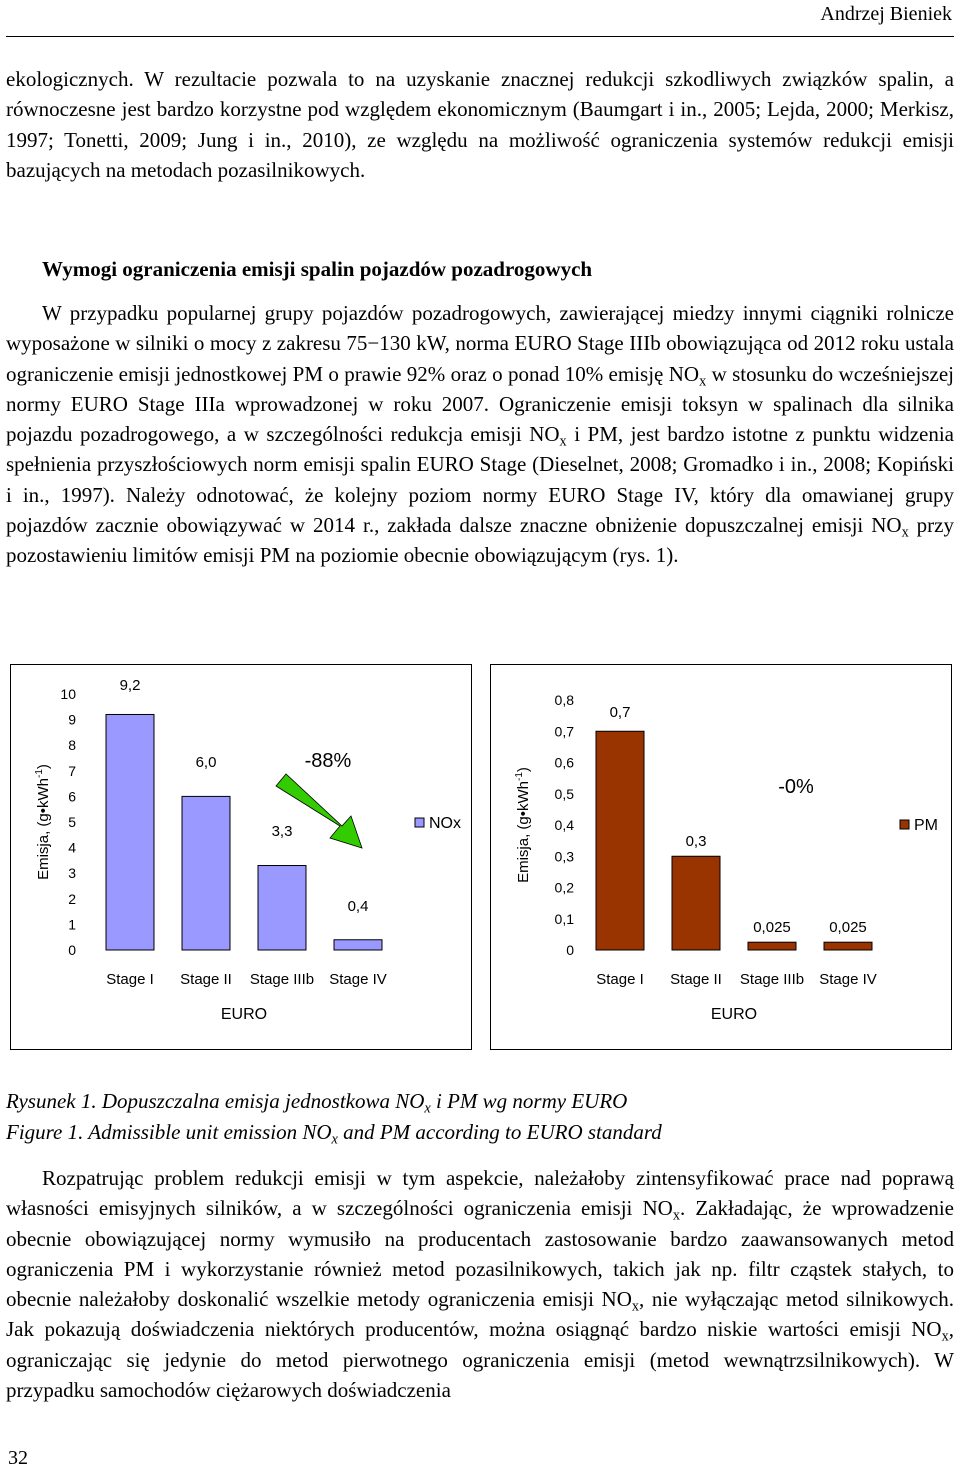 Image resolution: width=960 pixels, height=1475 pixels. What do you see at coordinates (565, 888) in the screenshot?
I see `y-tick-label: 0,2` at bounding box center [565, 888].